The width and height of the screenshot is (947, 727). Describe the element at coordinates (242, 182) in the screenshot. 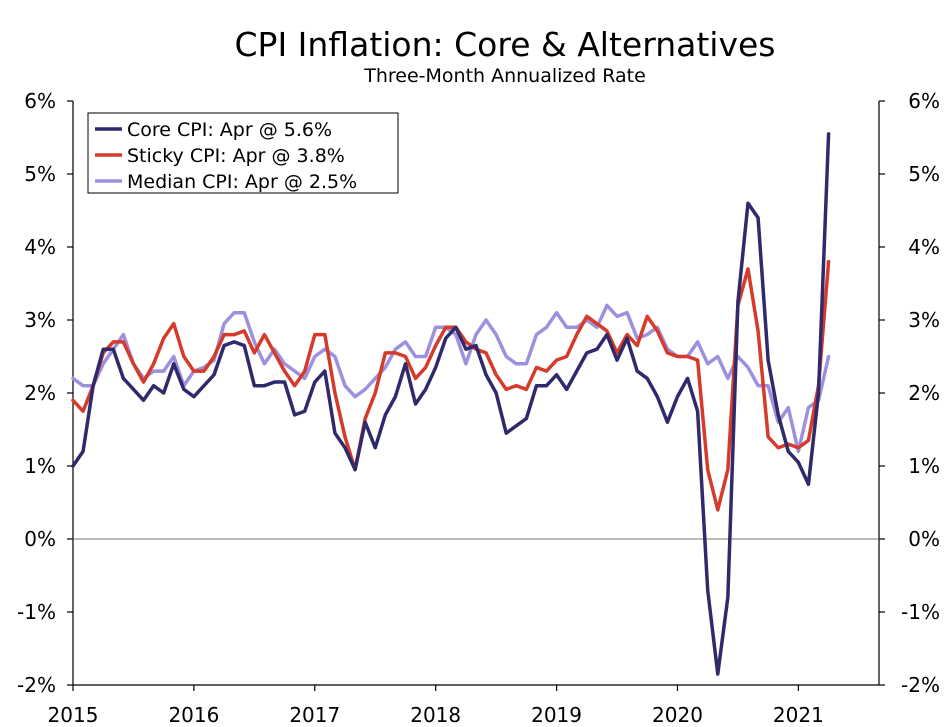

I see `legend-label-median-cpi: Median CPI: Apr @ 2.5%` at that location.